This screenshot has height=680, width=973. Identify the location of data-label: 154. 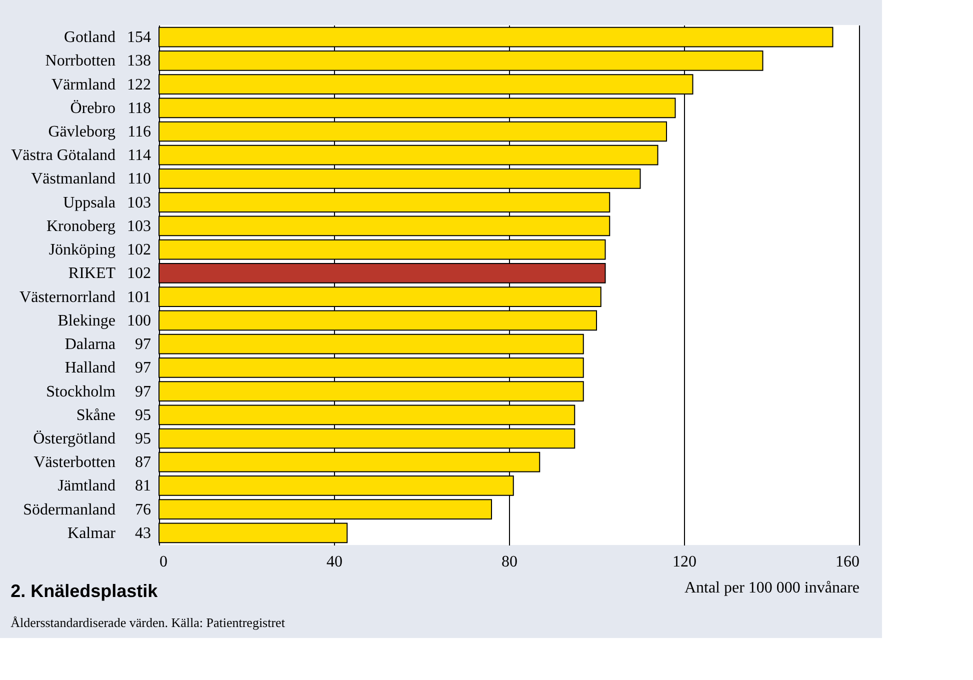
(139, 37).